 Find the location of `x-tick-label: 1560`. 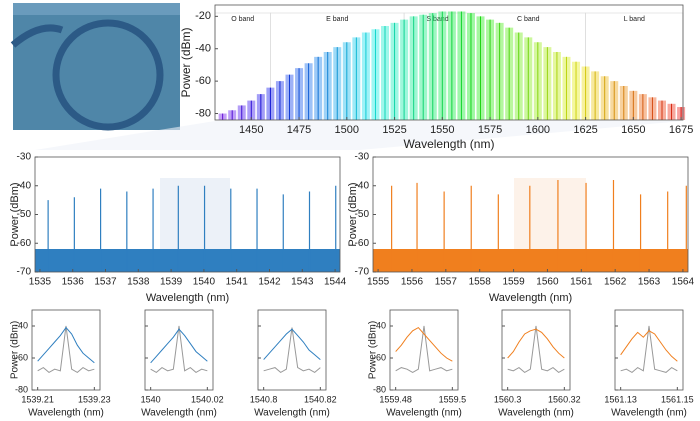

x-tick-label: 1560 is located at coordinates (547, 282).